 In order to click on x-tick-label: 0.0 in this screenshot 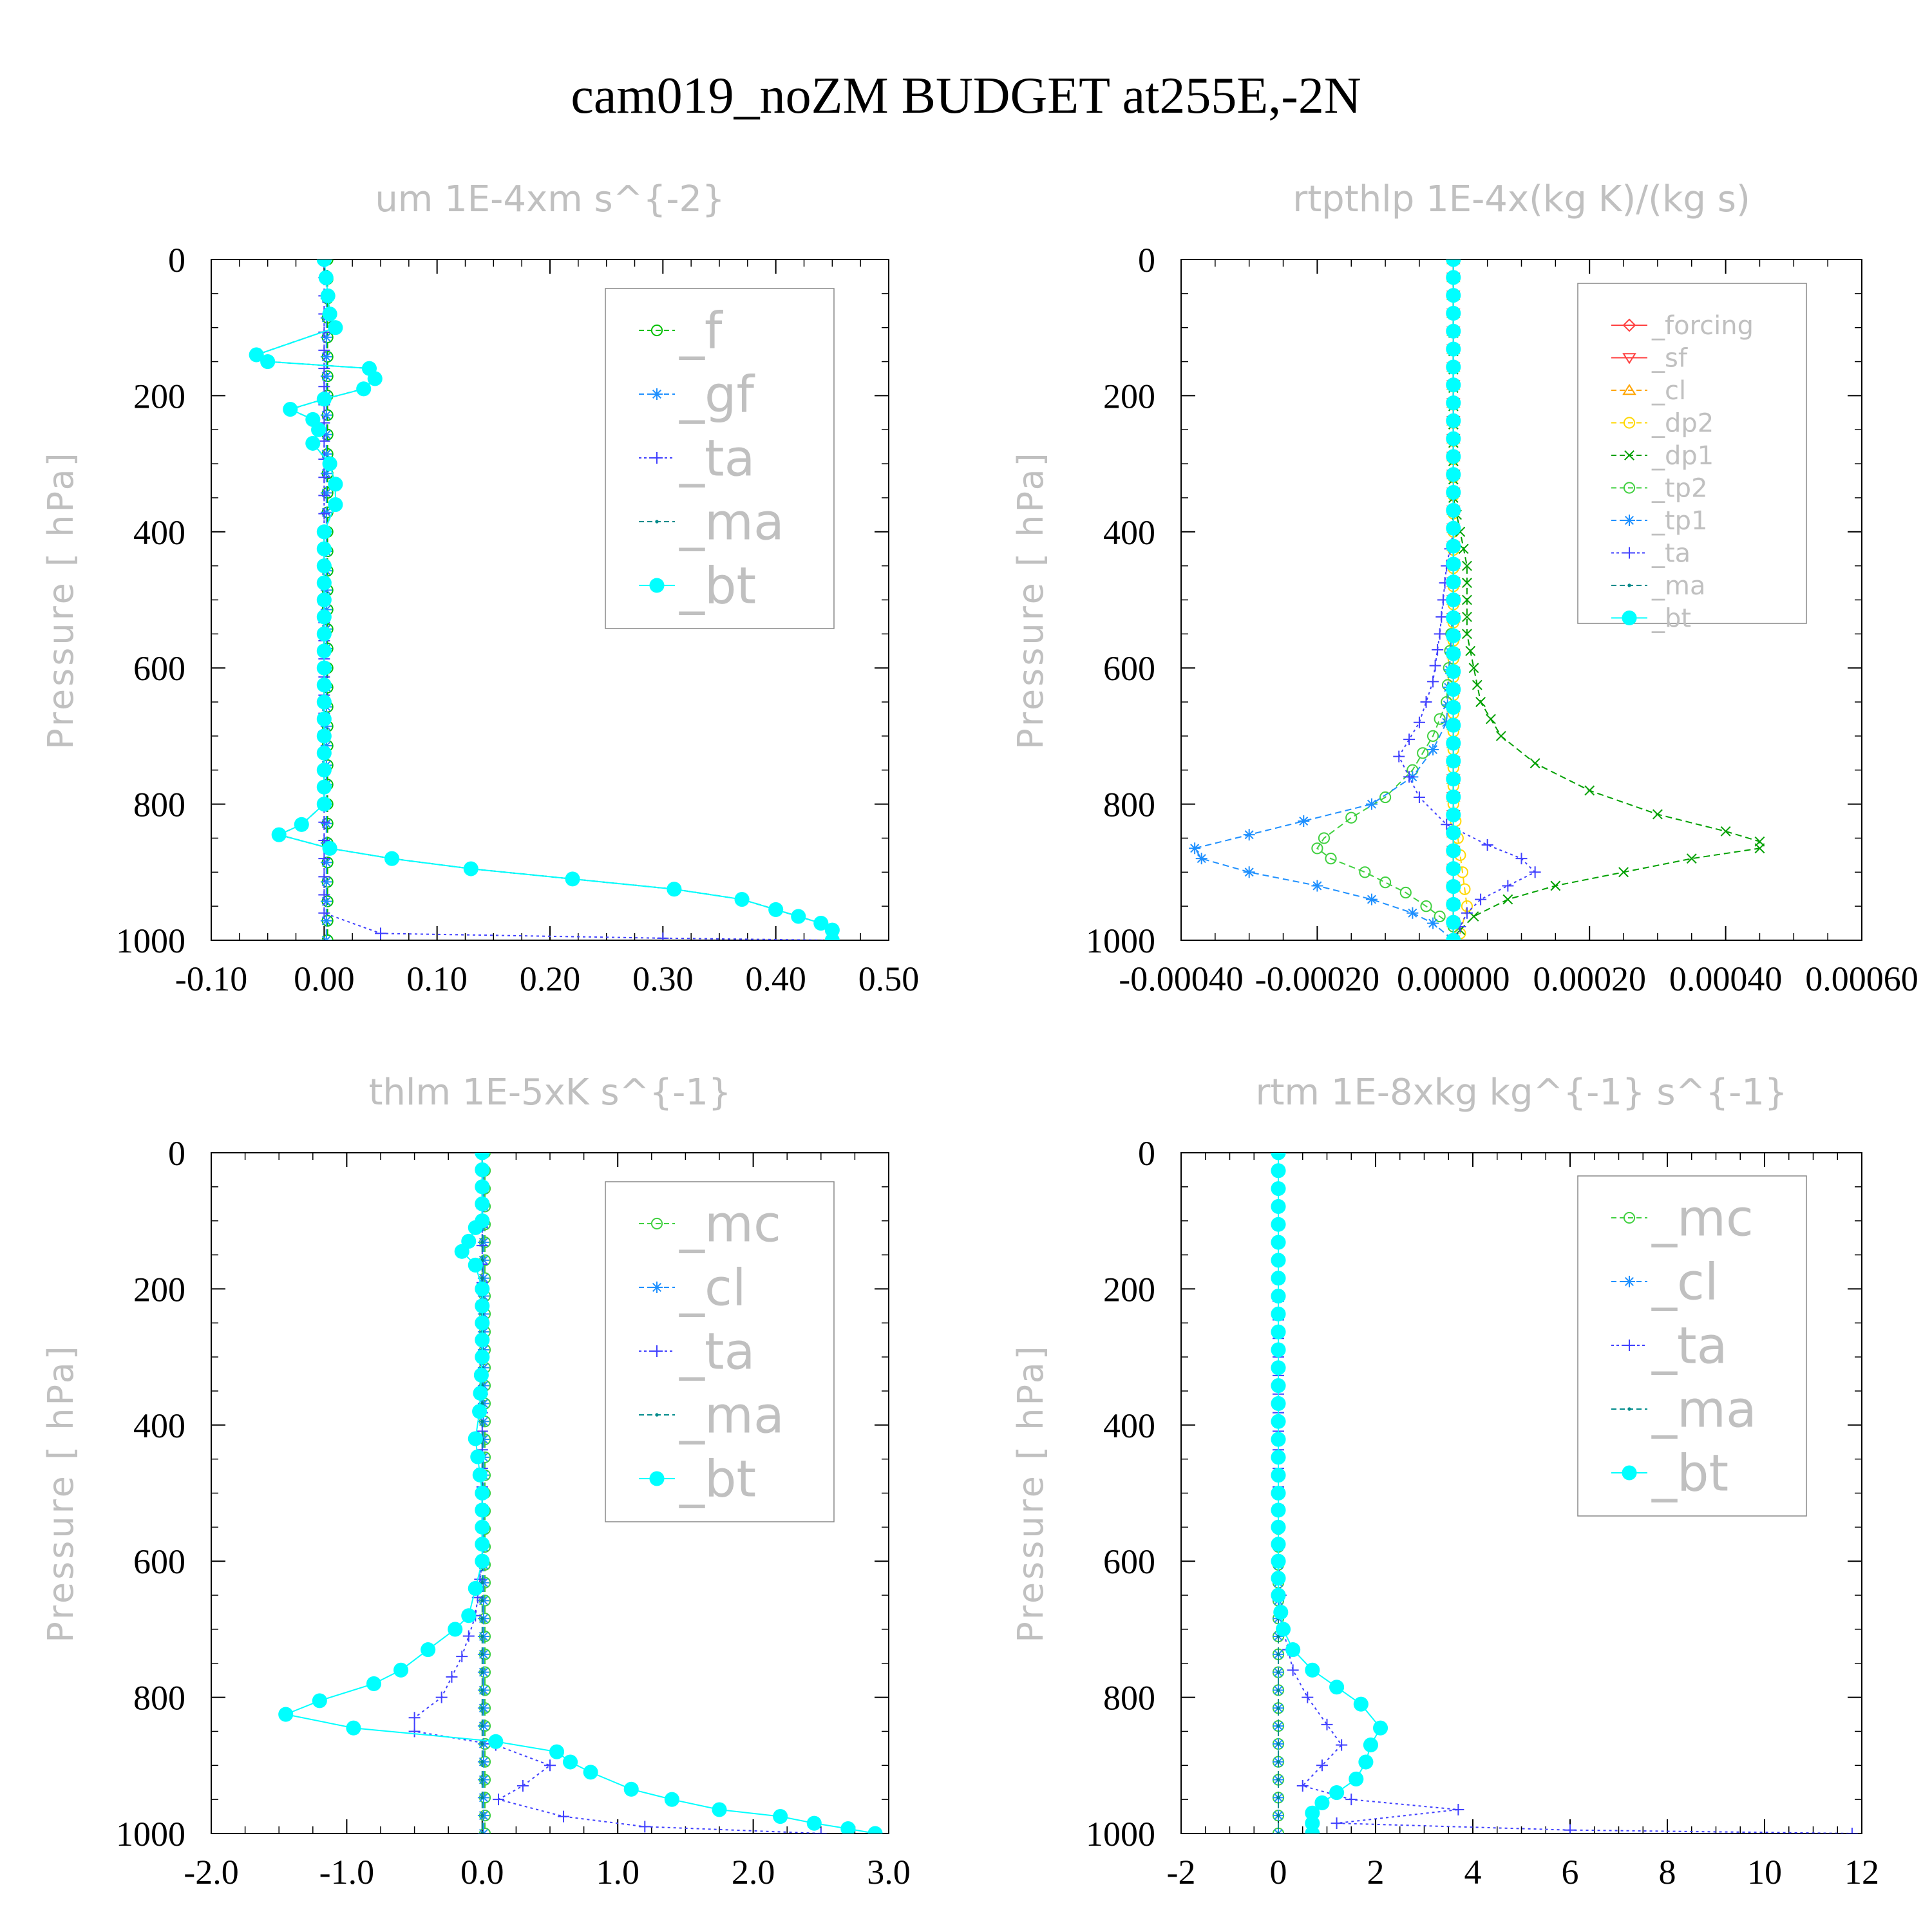, I will do `click(482, 1872)`.